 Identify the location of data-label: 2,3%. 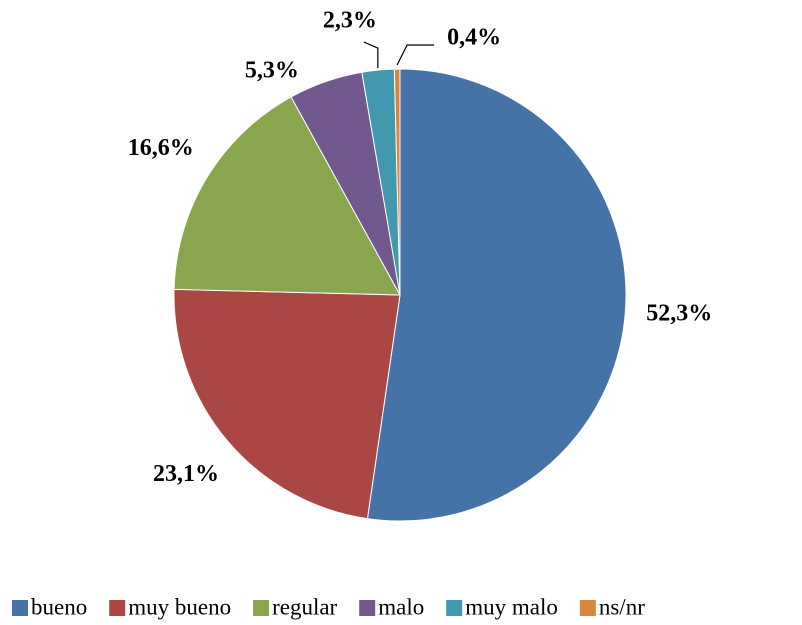
(350, 21).